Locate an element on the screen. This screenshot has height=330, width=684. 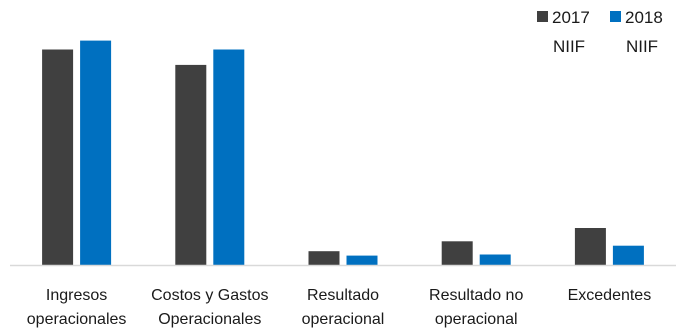
x-tick-label-5-line-1: Excedentes is located at coordinates (610, 295).